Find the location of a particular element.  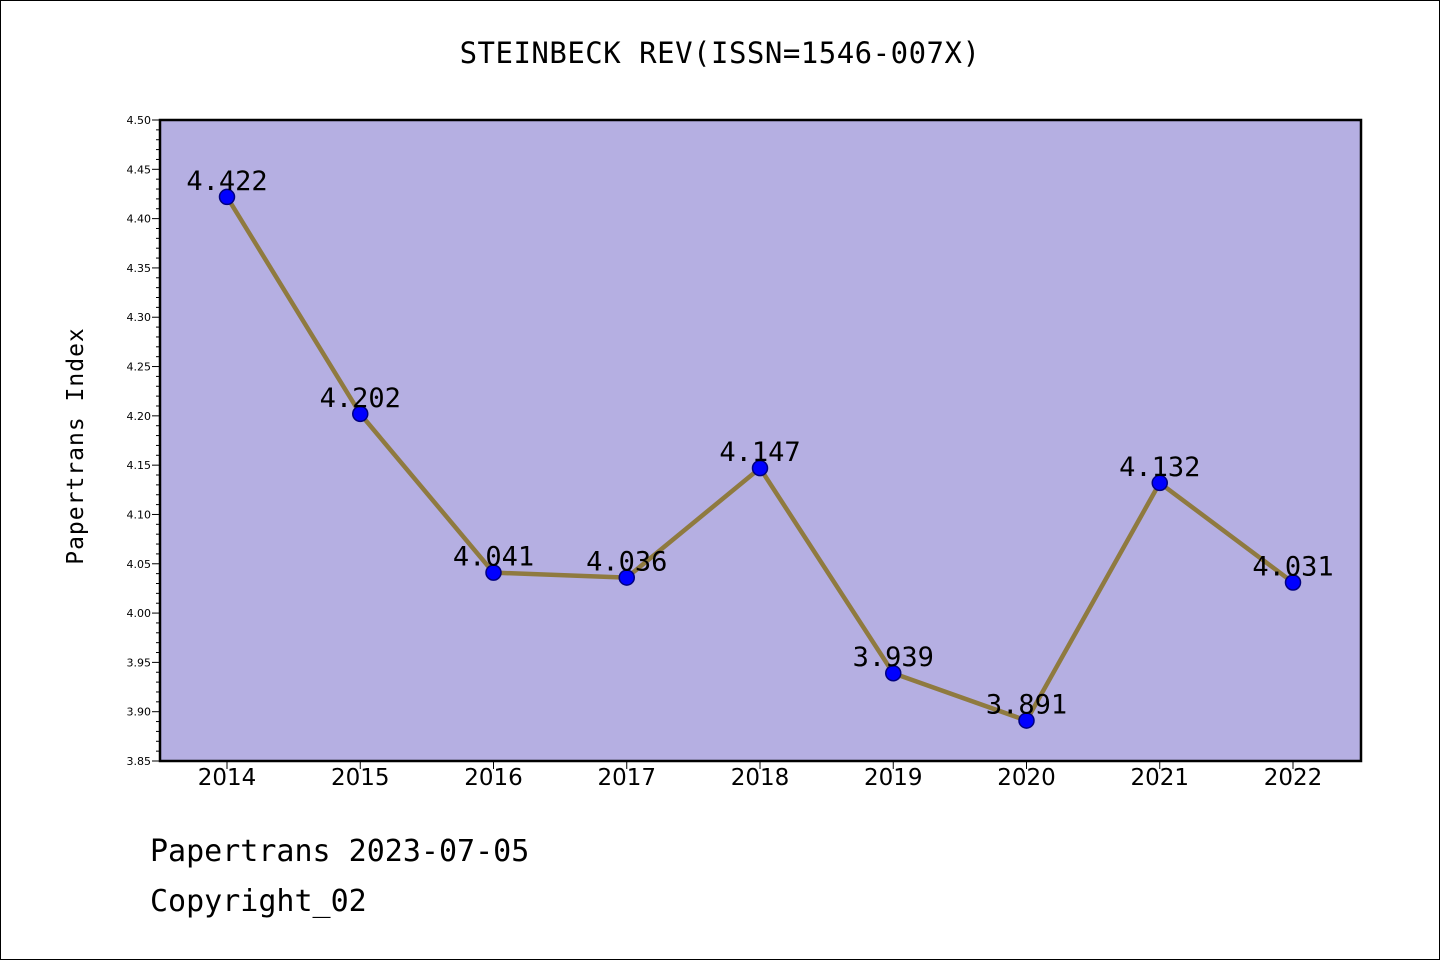

x-tick-label: 2016 is located at coordinates (493, 778).